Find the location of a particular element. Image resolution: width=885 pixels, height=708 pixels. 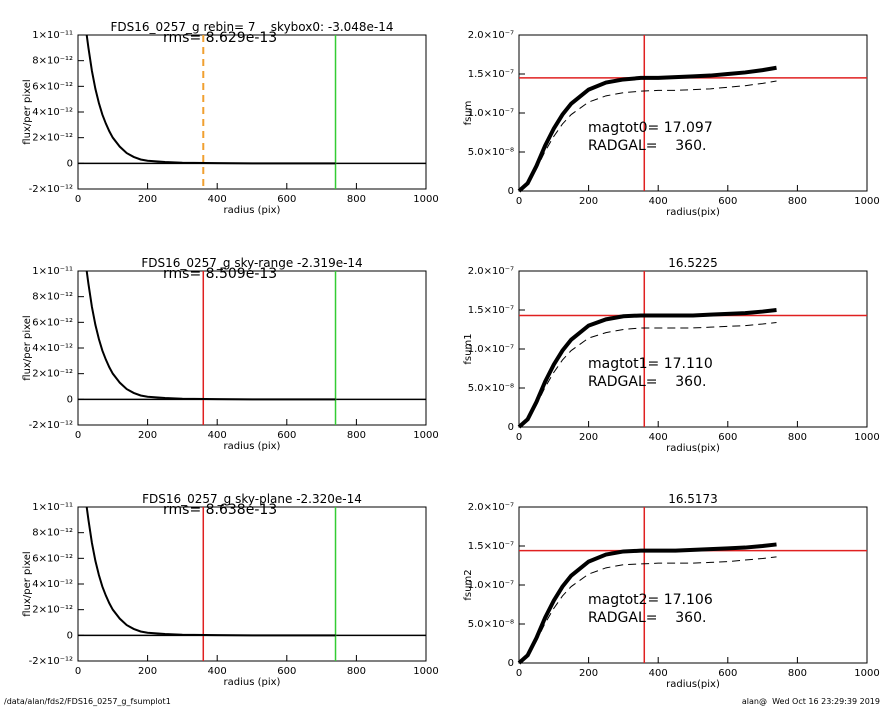

panel-title: 16.5173 is located at coordinates (693, 499).